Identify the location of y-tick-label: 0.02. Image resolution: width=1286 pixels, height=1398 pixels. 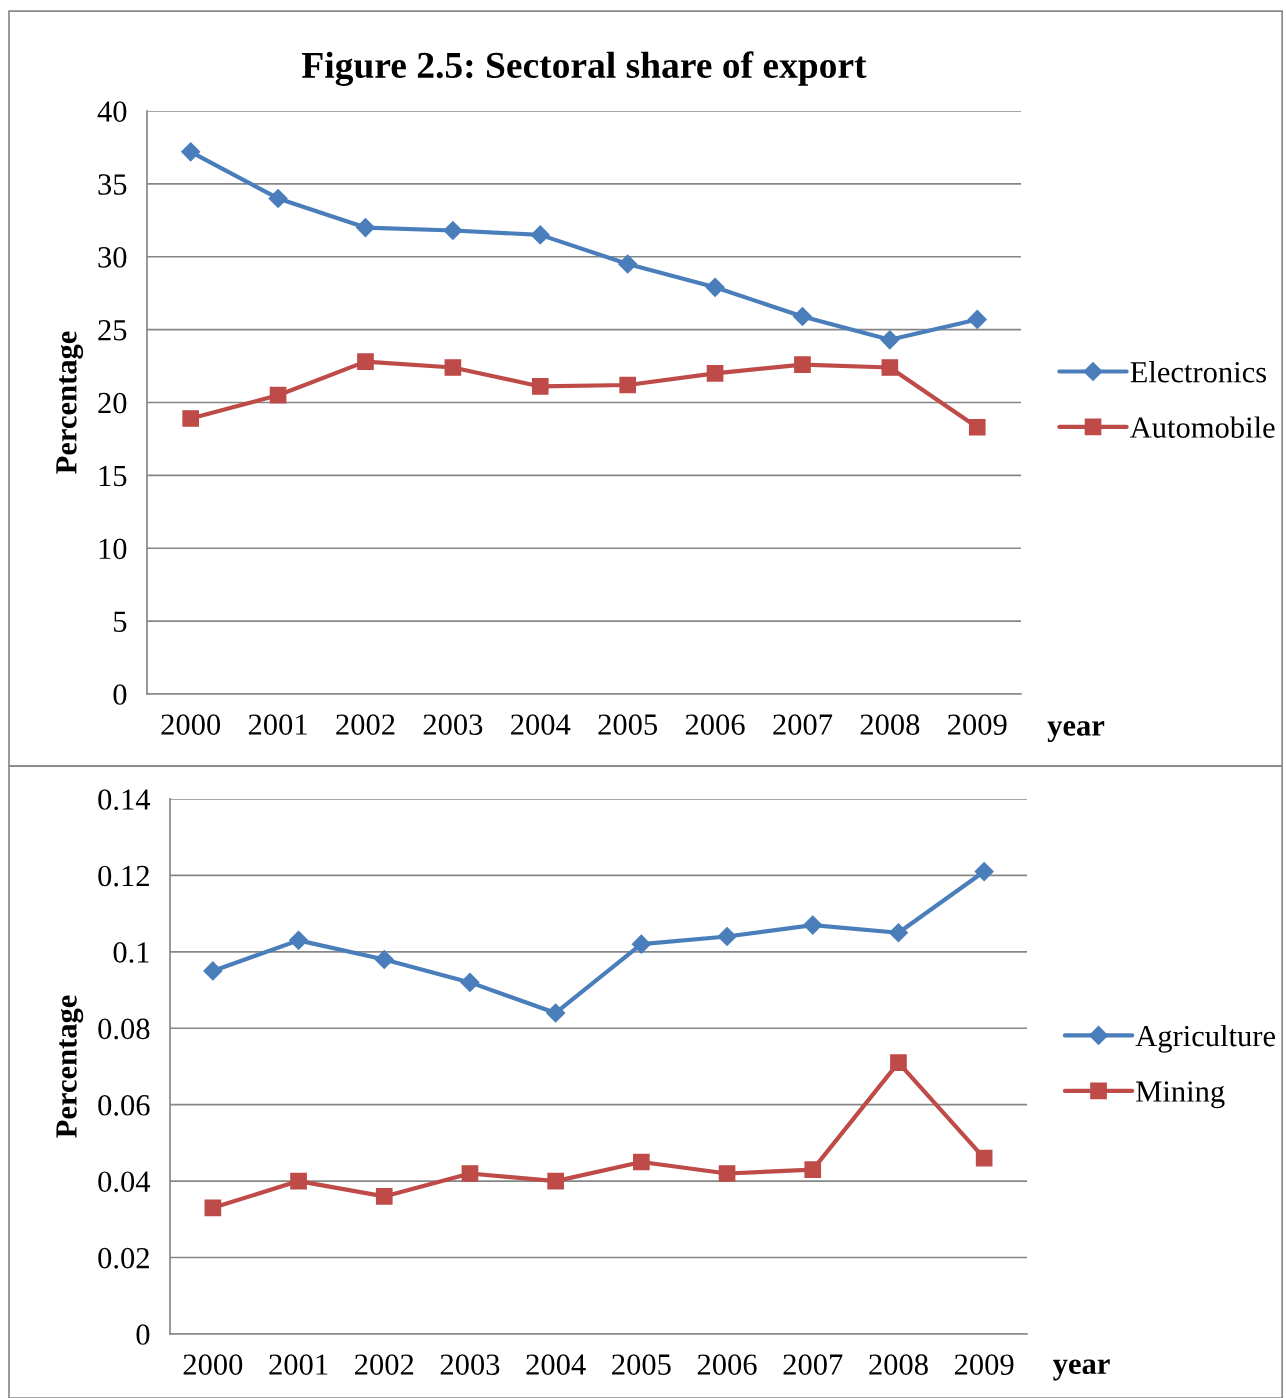
(123, 1258).